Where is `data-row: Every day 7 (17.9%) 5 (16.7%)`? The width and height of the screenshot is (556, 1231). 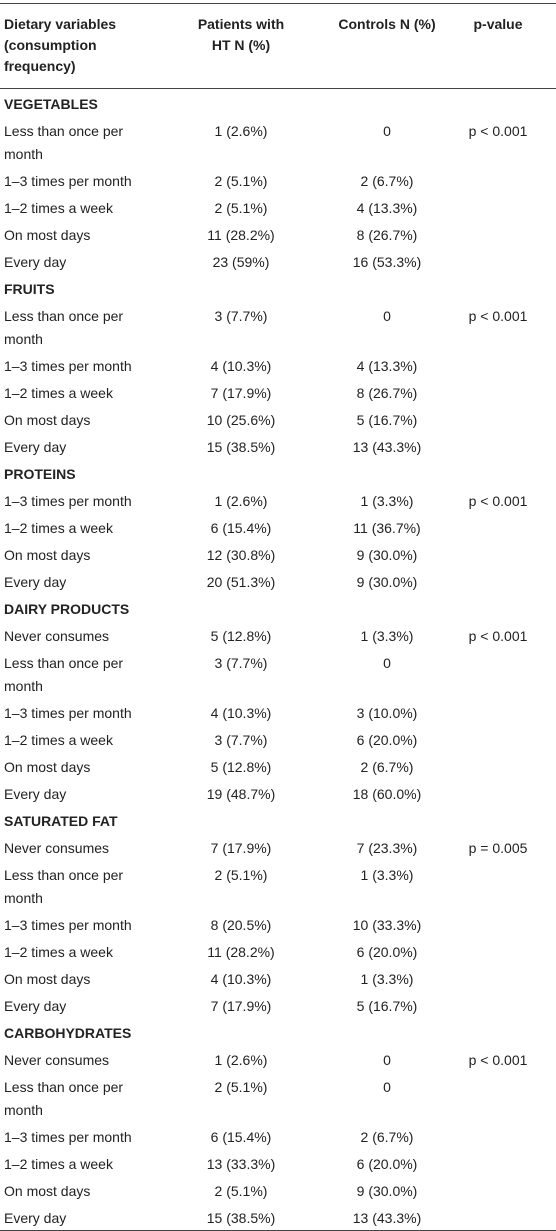
data-row: Every day 7 (17.9%) 5 (16.7%) is located at coordinates (278, 1004).